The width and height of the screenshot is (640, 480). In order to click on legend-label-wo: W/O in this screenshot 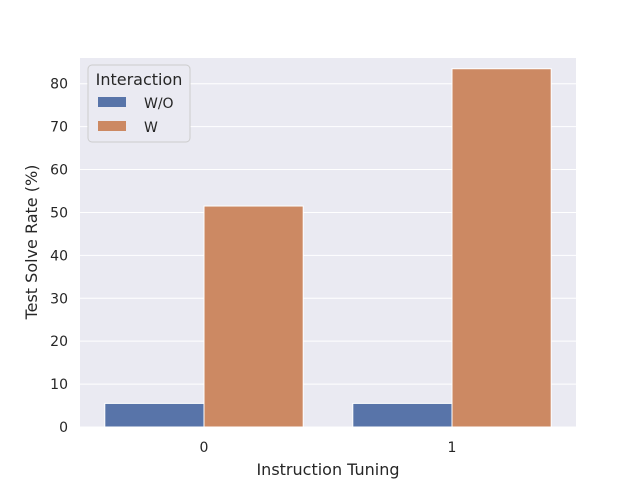, I will do `click(159, 104)`.